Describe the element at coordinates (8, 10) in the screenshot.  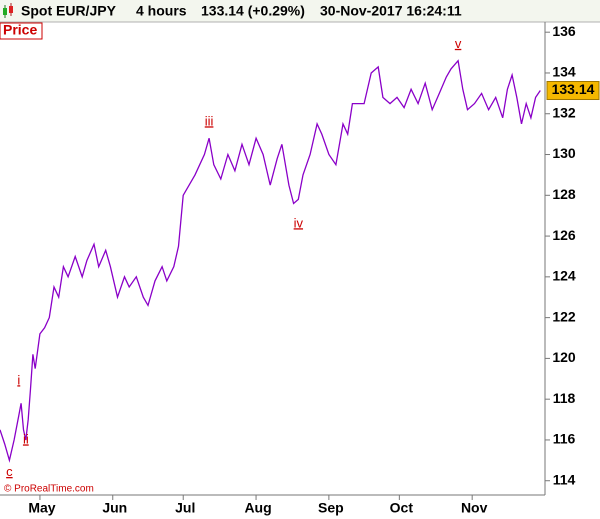
I see `candle-icon` at that location.